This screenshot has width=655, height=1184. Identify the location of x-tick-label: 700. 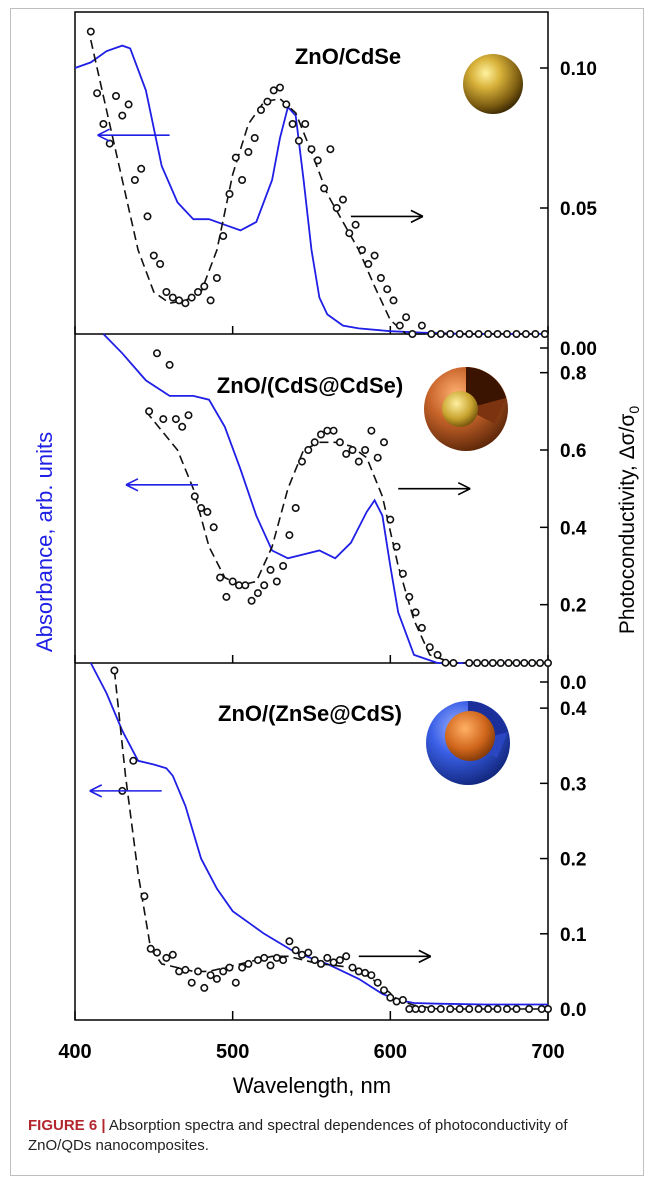
(547, 1052).